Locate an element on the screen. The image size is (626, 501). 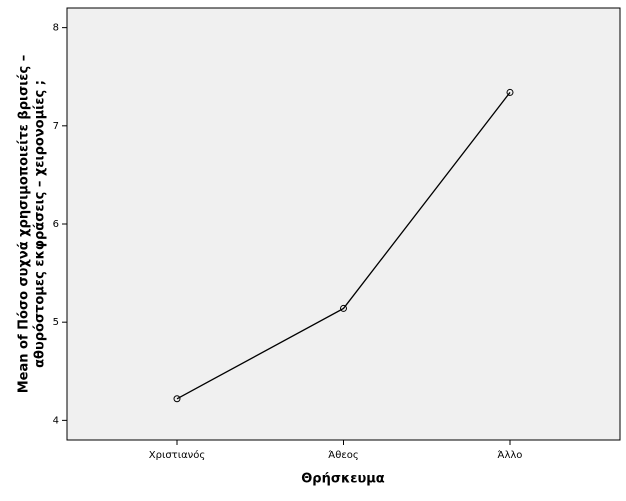
y-tick-label: 5 is located at coordinates (56, 322).